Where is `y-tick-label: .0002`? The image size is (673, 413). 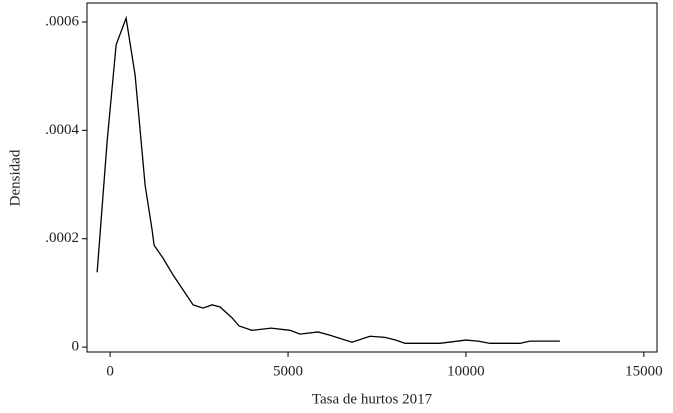 y-tick-label: .0002 is located at coordinates (62, 238).